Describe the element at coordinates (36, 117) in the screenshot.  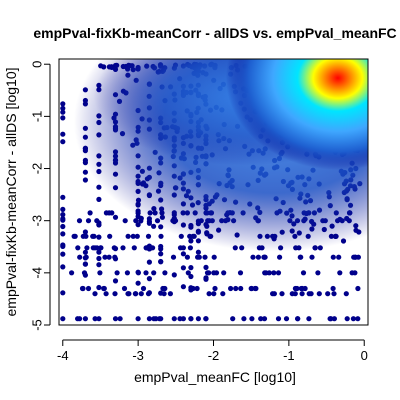
I see `y-tick-label: -1` at that location.